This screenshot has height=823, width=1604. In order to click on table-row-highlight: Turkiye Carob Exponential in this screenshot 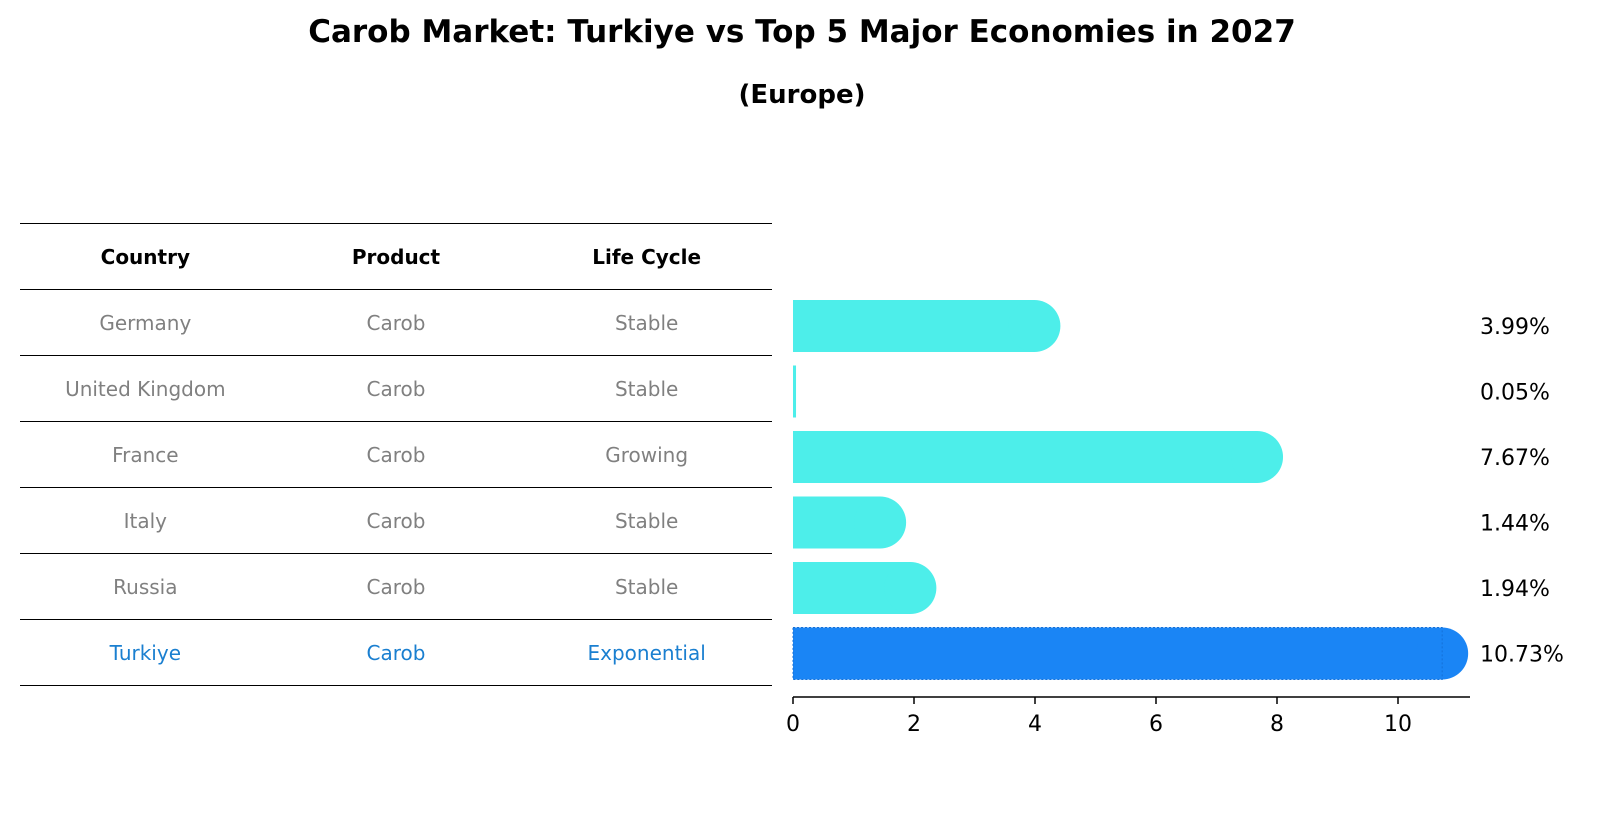, I will do `click(396, 652)`.